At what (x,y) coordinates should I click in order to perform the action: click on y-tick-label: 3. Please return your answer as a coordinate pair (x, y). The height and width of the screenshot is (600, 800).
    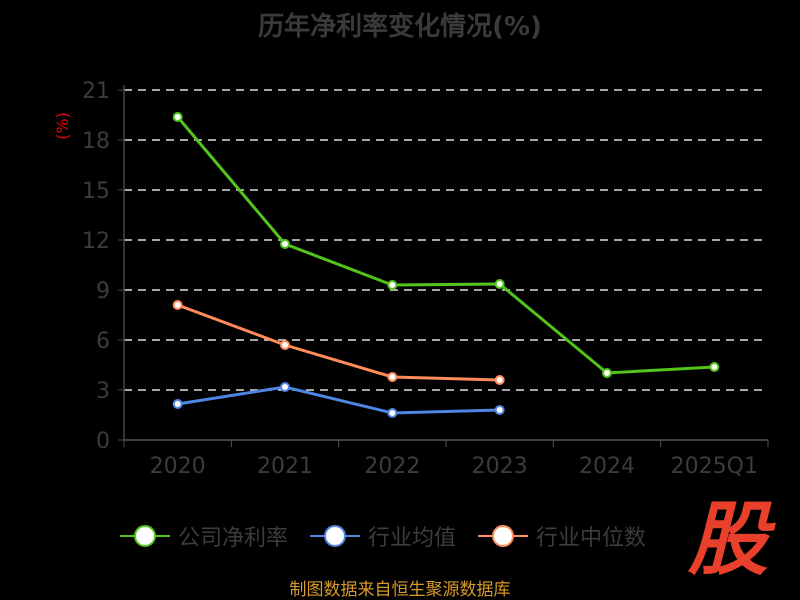
    Looking at the image, I should click on (103, 391).